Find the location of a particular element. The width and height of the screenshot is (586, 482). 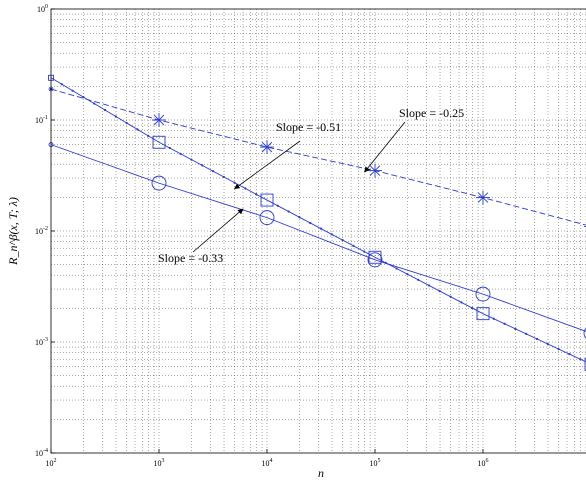

annotation: Slope = -0.51 is located at coordinates (287, 155).